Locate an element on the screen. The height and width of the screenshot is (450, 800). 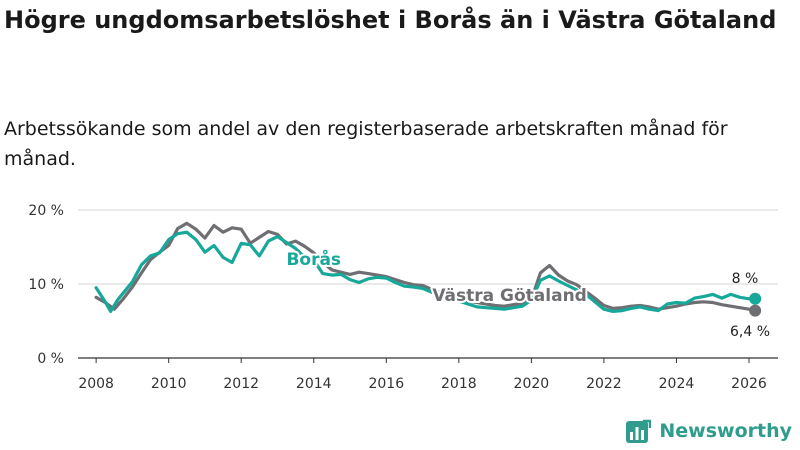
y-tick-label: 10 % is located at coordinates (46, 285).